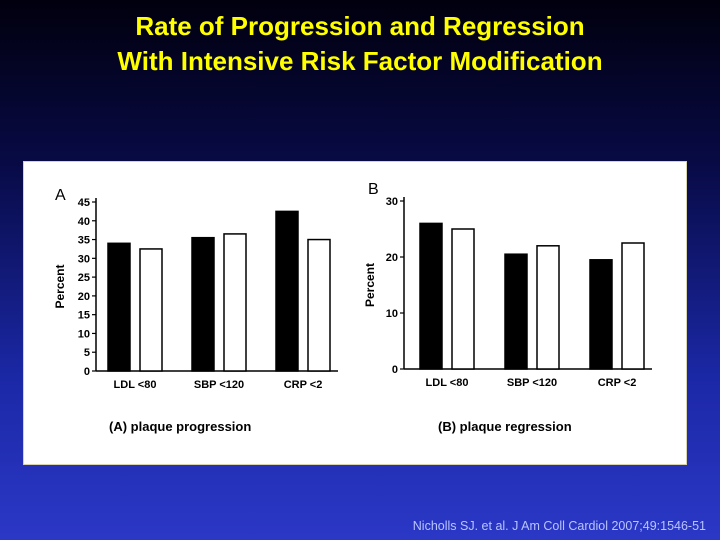 The height and width of the screenshot is (540, 720). I want to click on panel-label-a: A, so click(60, 195).